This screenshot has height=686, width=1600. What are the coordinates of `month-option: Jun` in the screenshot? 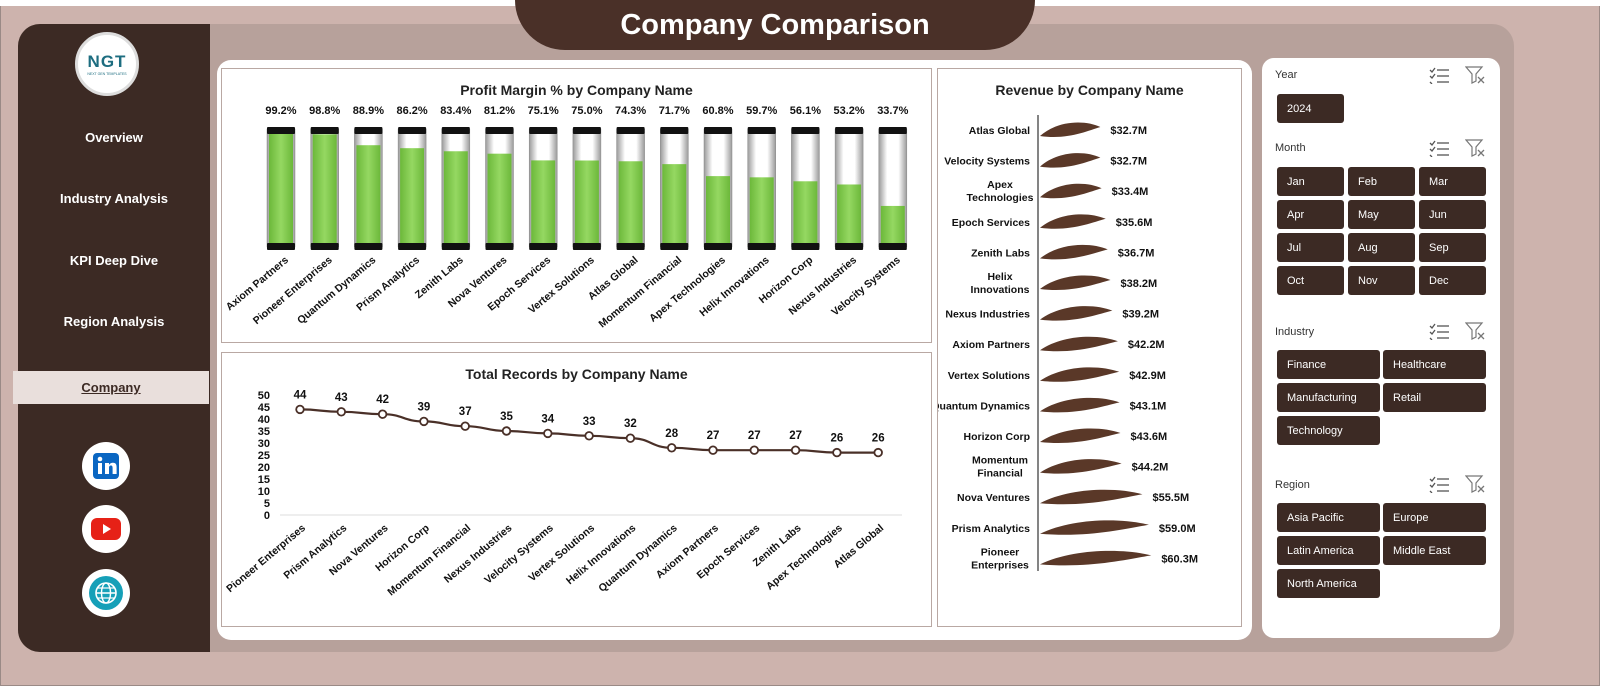 It's located at (1452, 214).